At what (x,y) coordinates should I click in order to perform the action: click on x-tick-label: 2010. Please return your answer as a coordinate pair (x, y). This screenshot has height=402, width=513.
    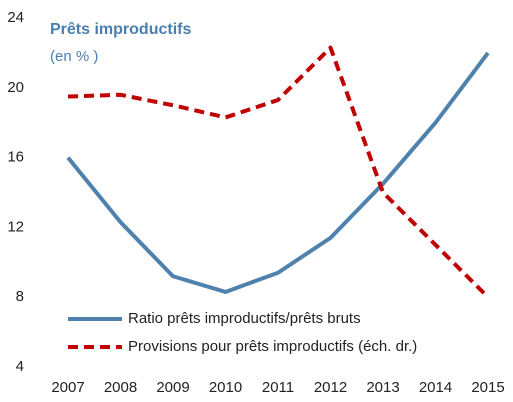
    Looking at the image, I should click on (225, 387).